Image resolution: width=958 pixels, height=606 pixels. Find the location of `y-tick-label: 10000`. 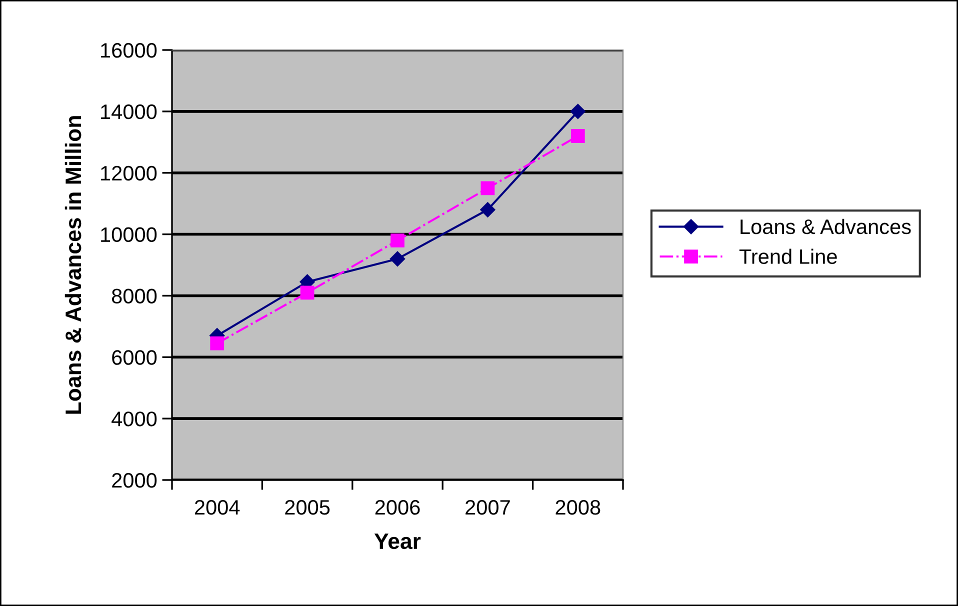

y-tick-label: 10000 is located at coordinates (129, 234).